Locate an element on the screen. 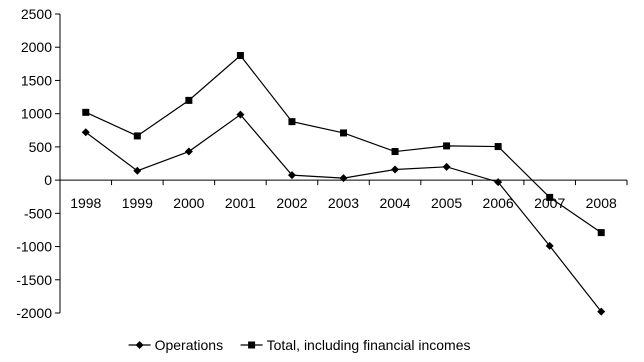 This screenshot has width=644, height=362. x-tick-label: 2000 is located at coordinates (188, 203).